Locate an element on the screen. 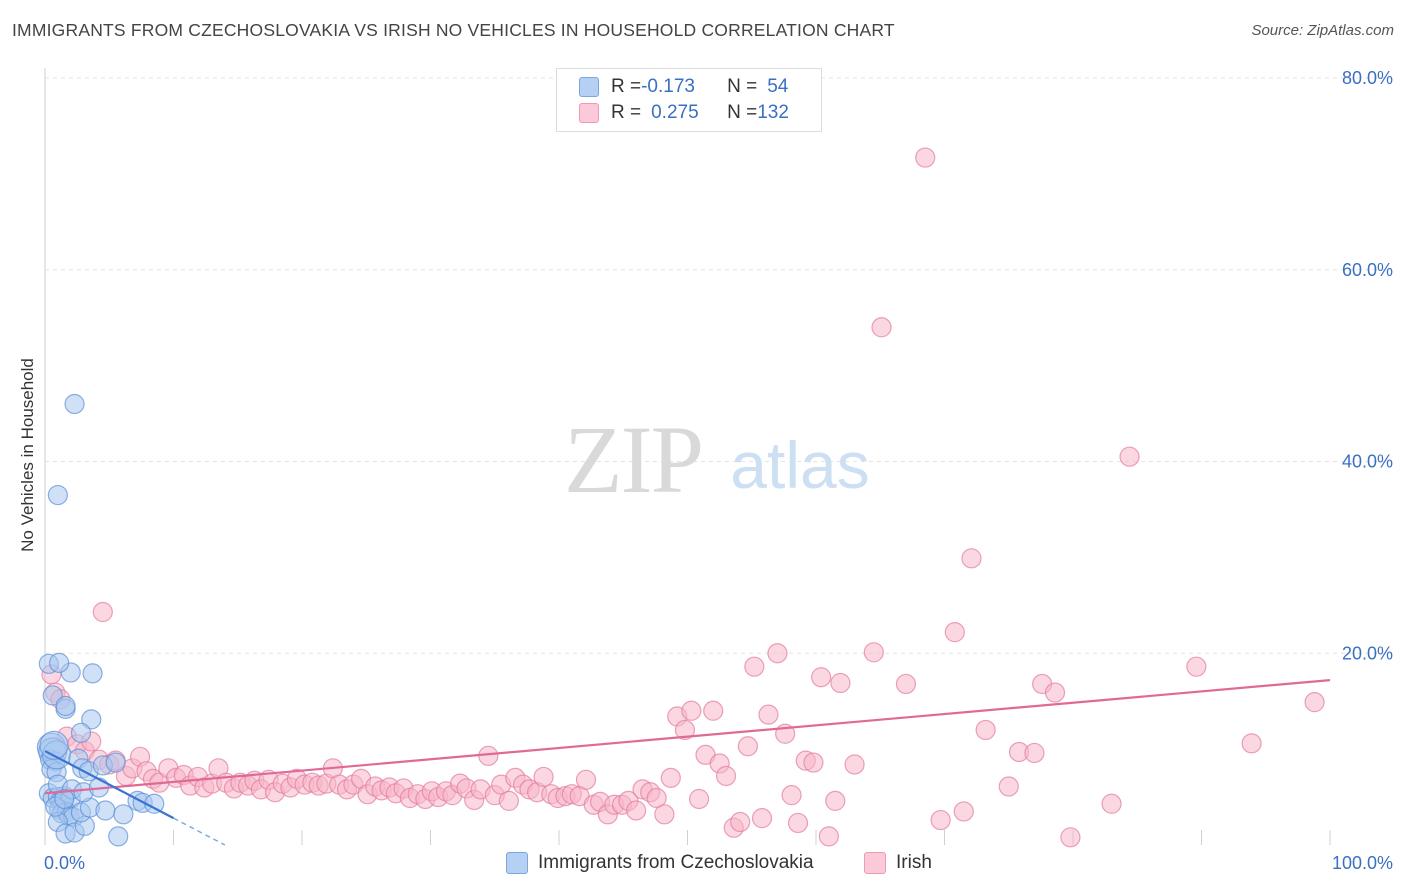 The image size is (1406, 892). series-legend: Immigrants from Czechoslovakia Irish is located at coordinates (703, 865).